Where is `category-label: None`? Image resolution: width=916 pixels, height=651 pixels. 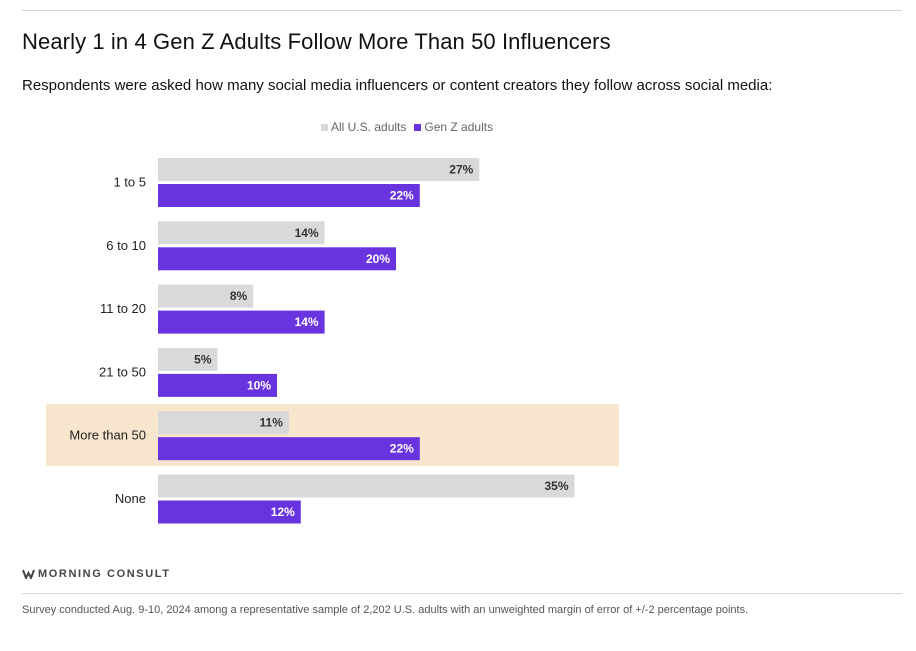 category-label: None is located at coordinates (130, 498).